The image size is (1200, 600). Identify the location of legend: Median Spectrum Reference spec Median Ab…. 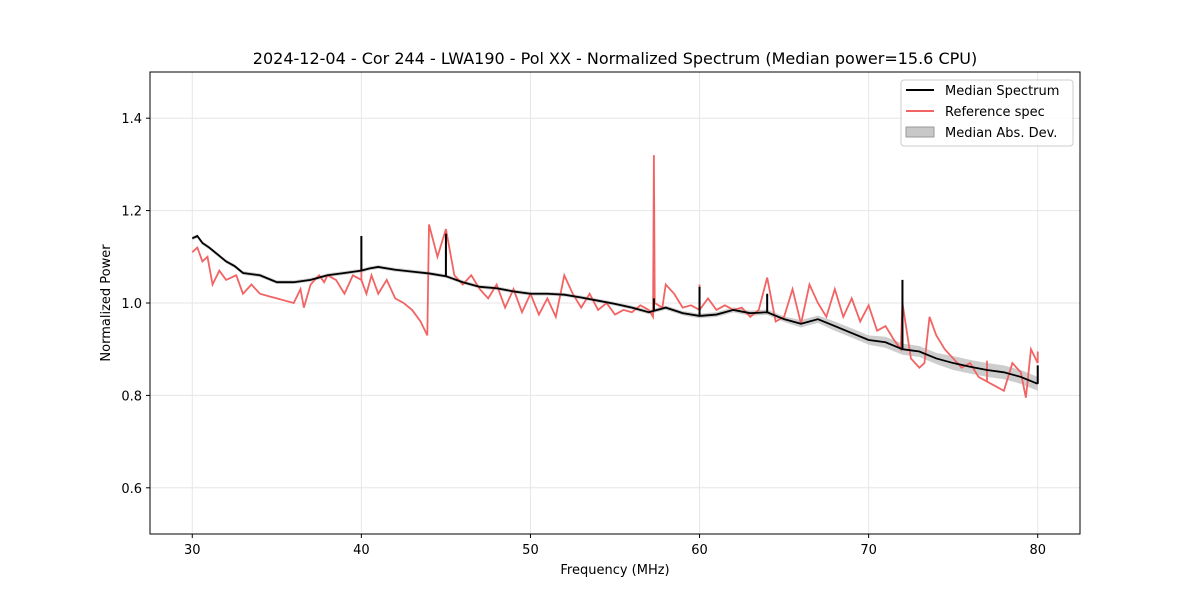
(987, 113).